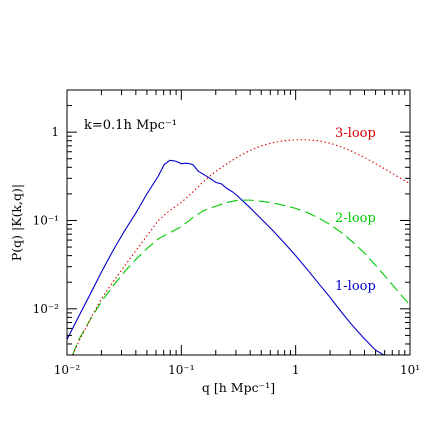 This screenshot has height=436, width=436. I want to click on x-axis-label: q [h Mpc⁻¹], so click(238, 387).